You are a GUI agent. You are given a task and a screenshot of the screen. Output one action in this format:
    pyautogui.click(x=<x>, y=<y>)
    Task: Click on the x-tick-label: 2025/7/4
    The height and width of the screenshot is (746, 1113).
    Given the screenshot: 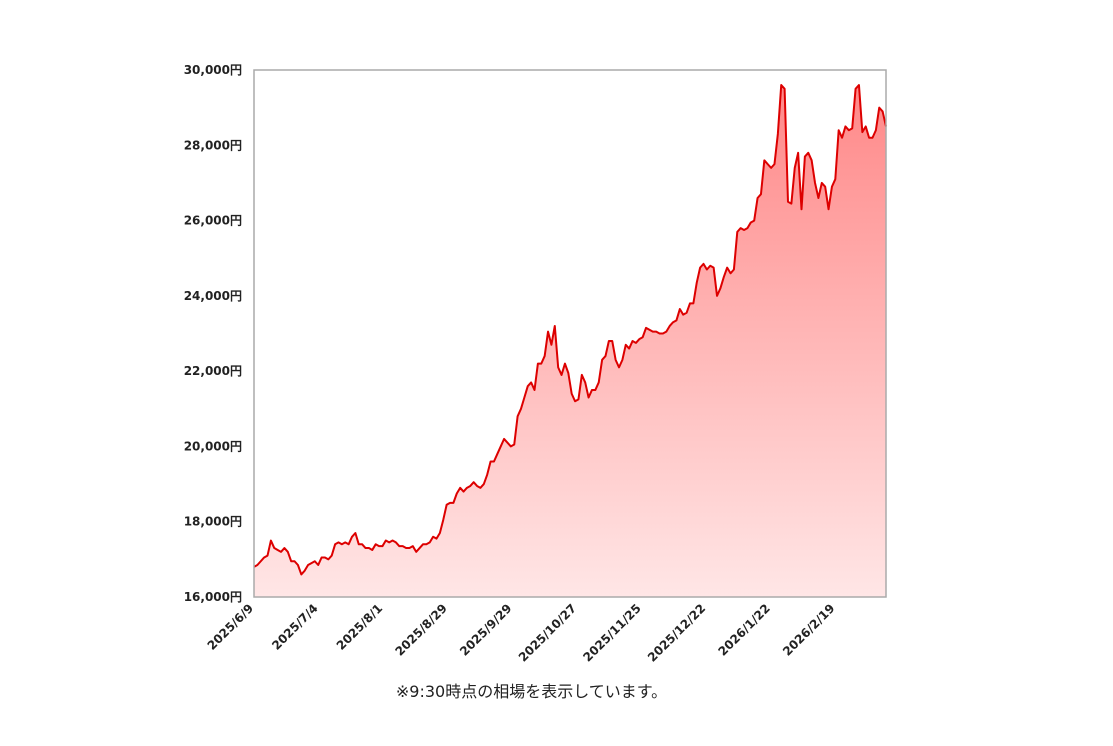 What is the action you would take?
    pyautogui.click(x=295, y=627)
    